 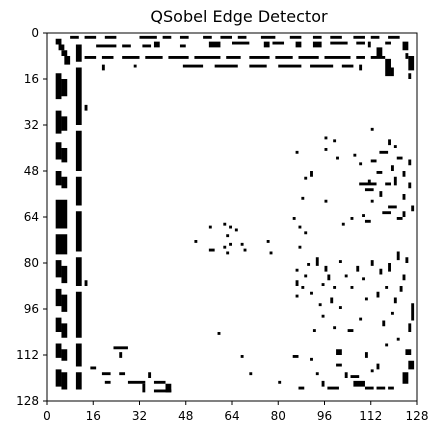 What do you see at coordinates (35, 33) in the screenshot?
I see `y-tick-label: 0` at bounding box center [35, 33].